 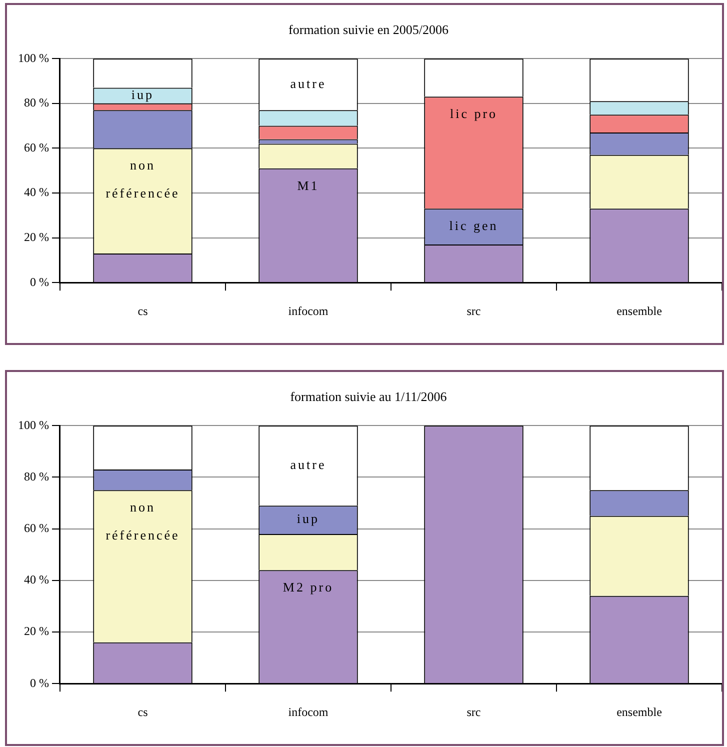 I want to click on chart-title: formation suivie en 2005/2006, so click(x=368, y=30).